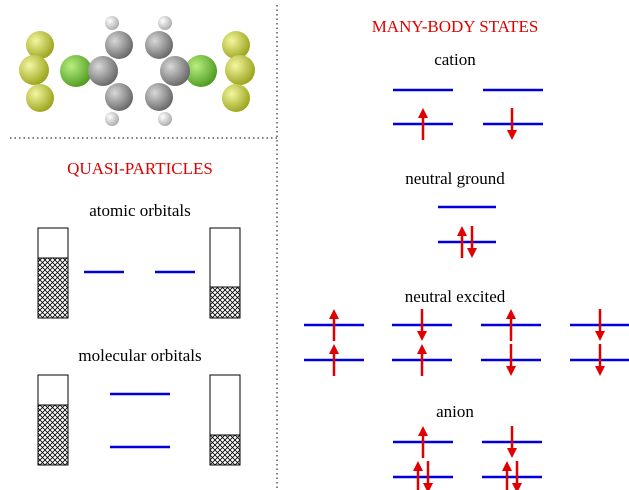 This screenshot has height=490, width=629. Describe the element at coordinates (137, 71) in the screenshot. I see `molecule` at that location.